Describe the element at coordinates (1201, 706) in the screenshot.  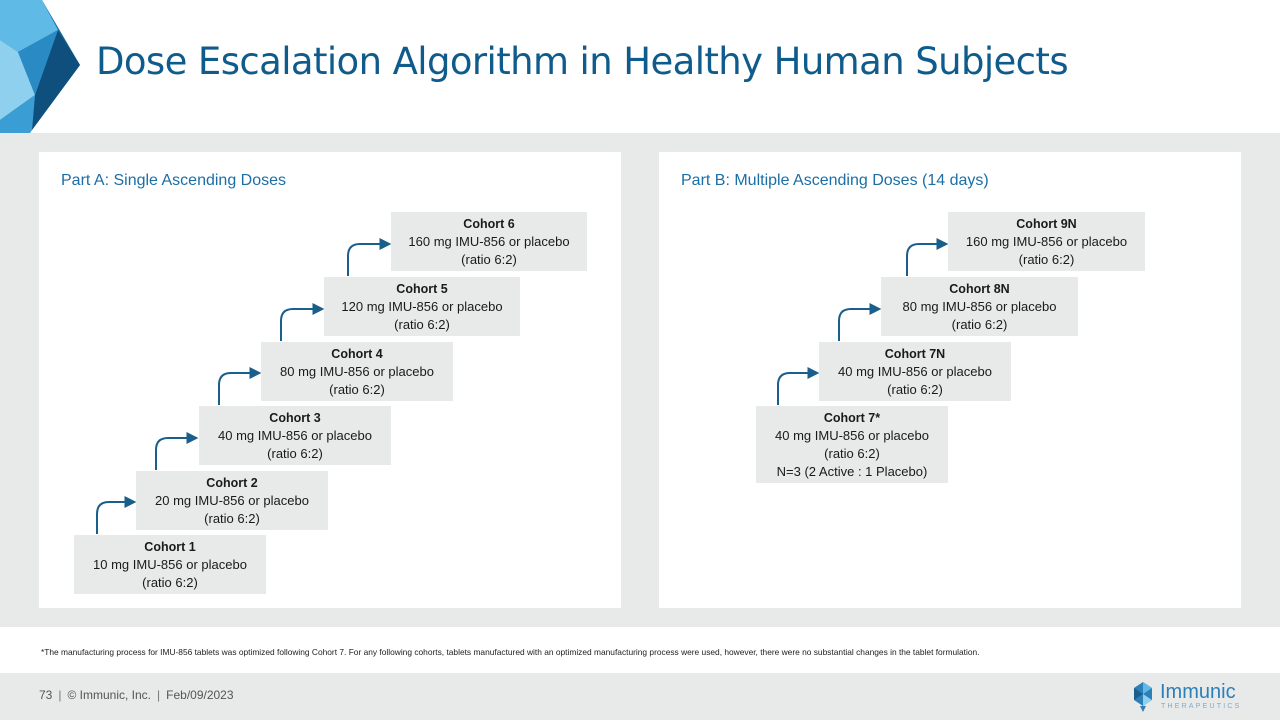
I see `logo-subtitle: THERAPEUTICS` at that location.